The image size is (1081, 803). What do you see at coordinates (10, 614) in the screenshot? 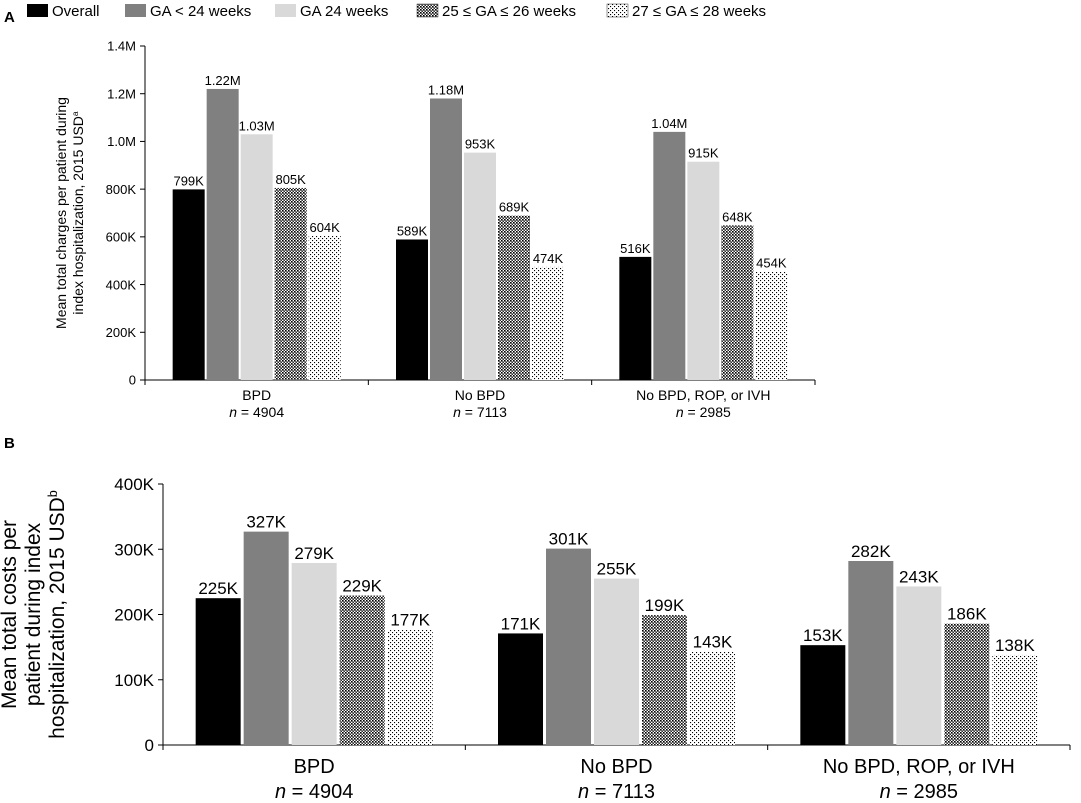
I see `y-axis-title: Mean total costs per` at bounding box center [10, 614].